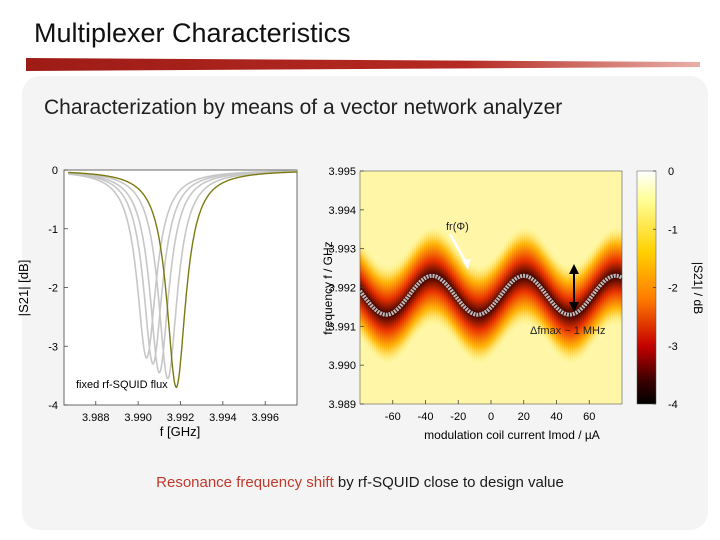 This screenshot has width=720, height=540. Describe the element at coordinates (245, 482) in the screenshot. I see `caption-highlight: Resonance frequency shift` at that location.